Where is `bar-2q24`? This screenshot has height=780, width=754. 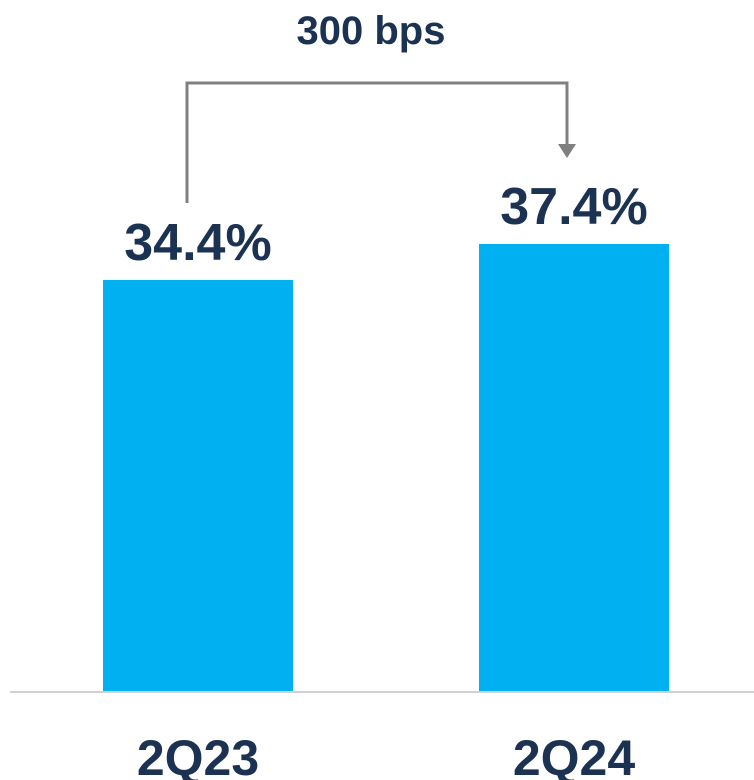
bar-2q24 is located at coordinates (574, 468).